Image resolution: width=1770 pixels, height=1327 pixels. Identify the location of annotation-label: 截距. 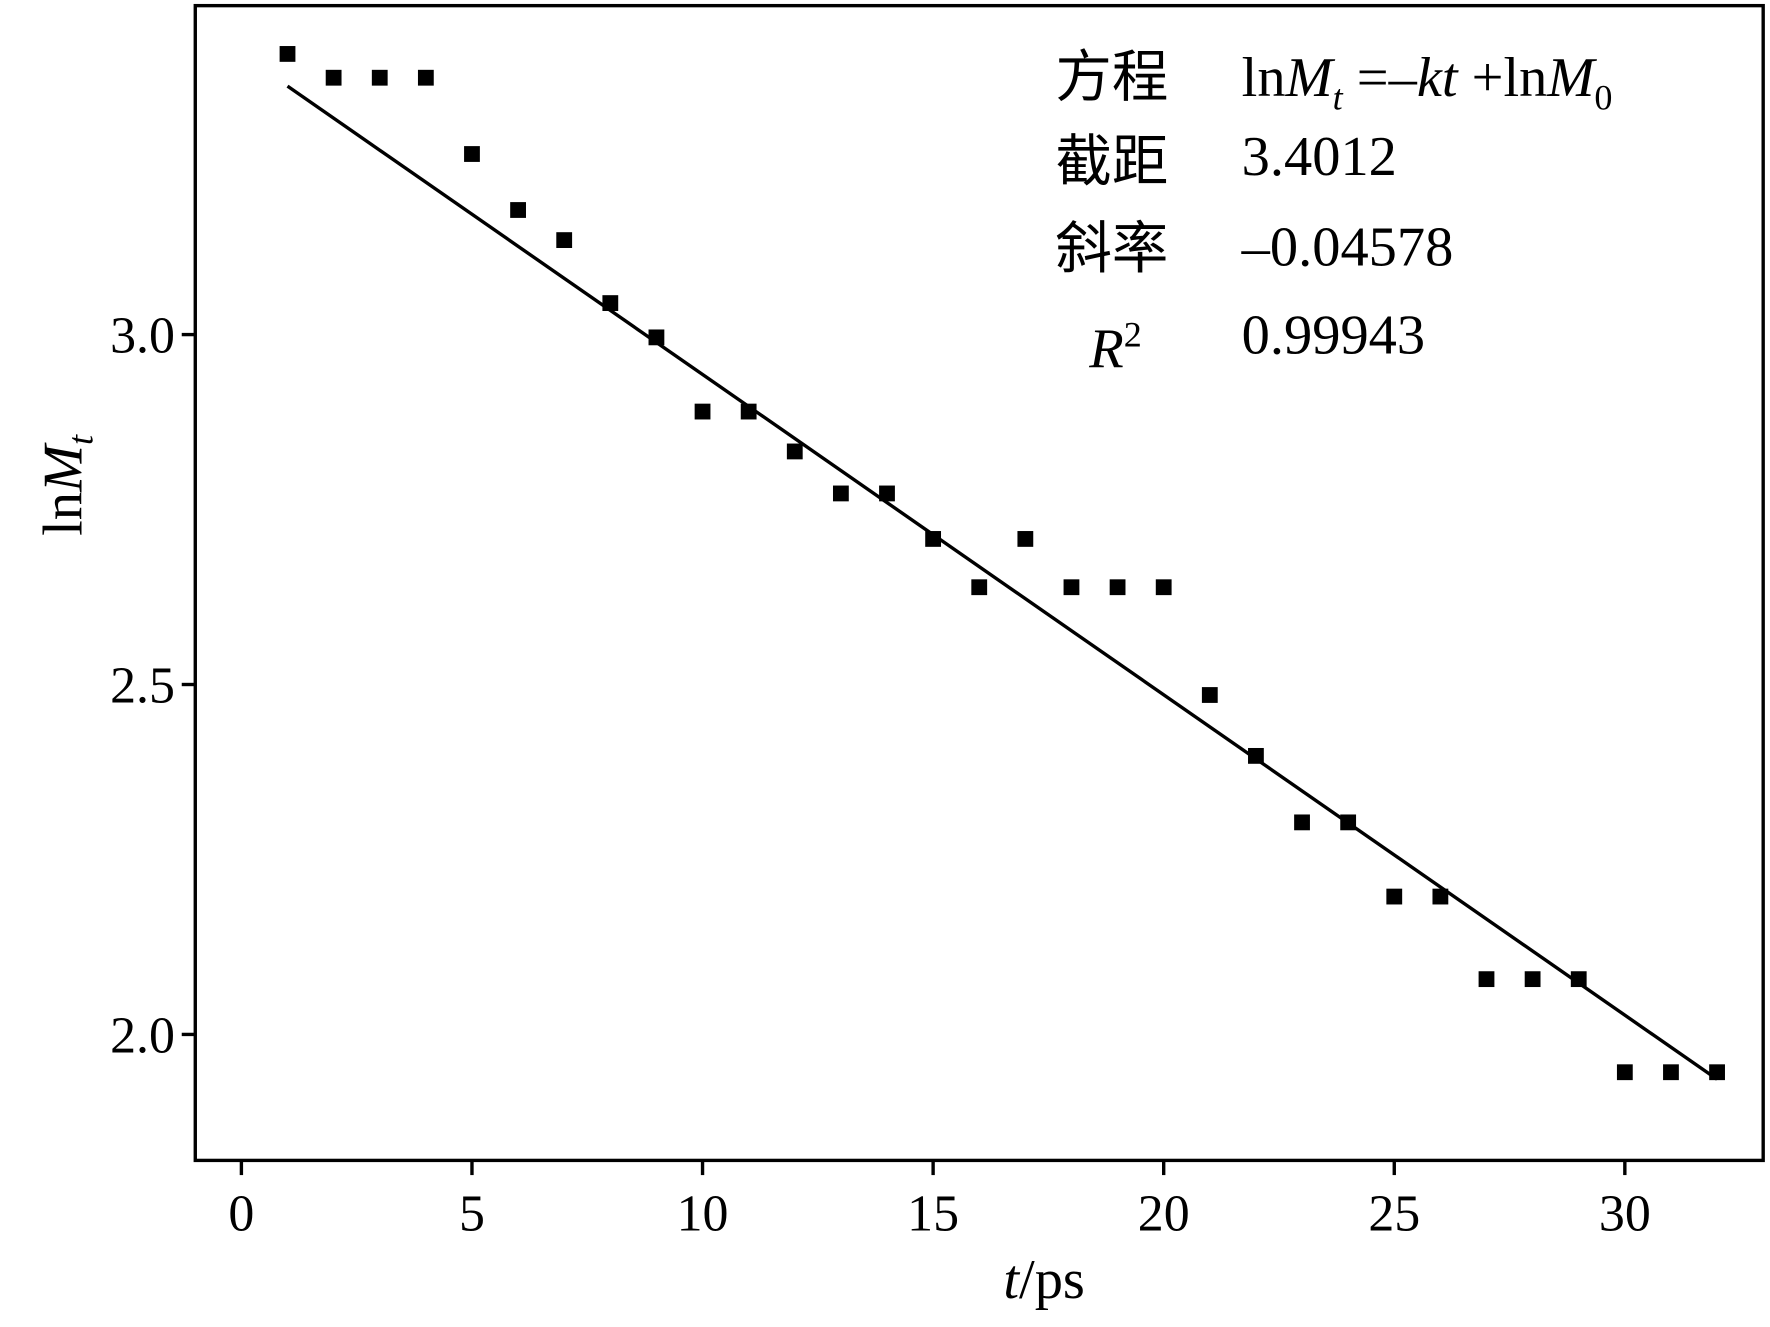
(1111, 163).